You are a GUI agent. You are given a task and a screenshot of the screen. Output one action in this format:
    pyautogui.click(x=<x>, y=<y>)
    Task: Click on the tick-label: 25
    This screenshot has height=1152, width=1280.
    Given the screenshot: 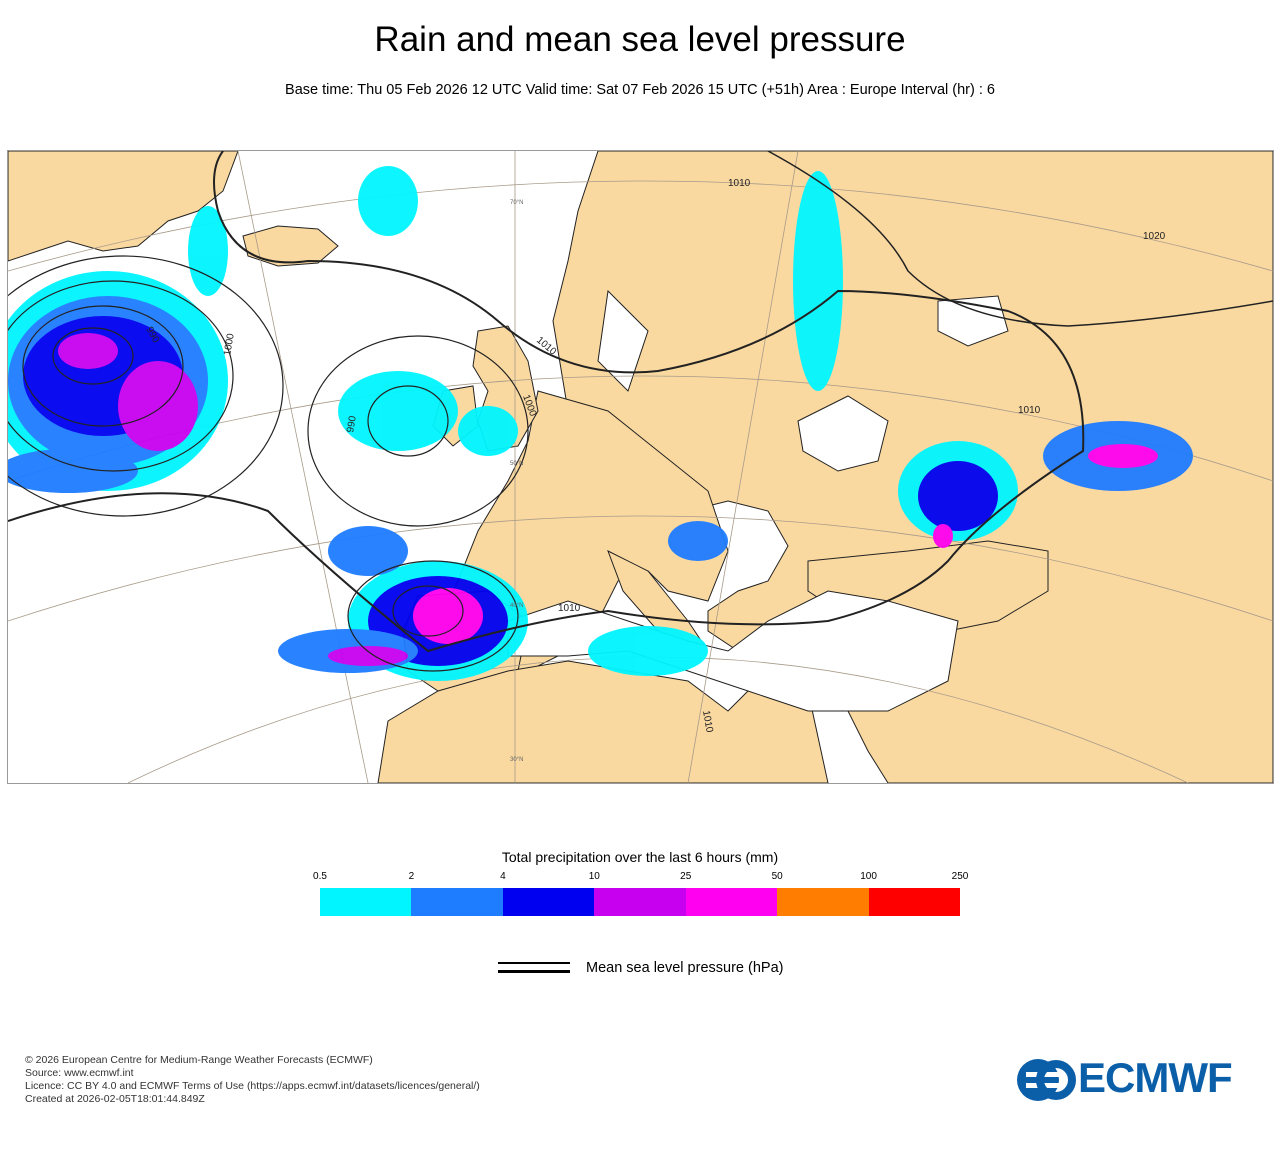 What is the action you would take?
    pyautogui.click(x=686, y=876)
    